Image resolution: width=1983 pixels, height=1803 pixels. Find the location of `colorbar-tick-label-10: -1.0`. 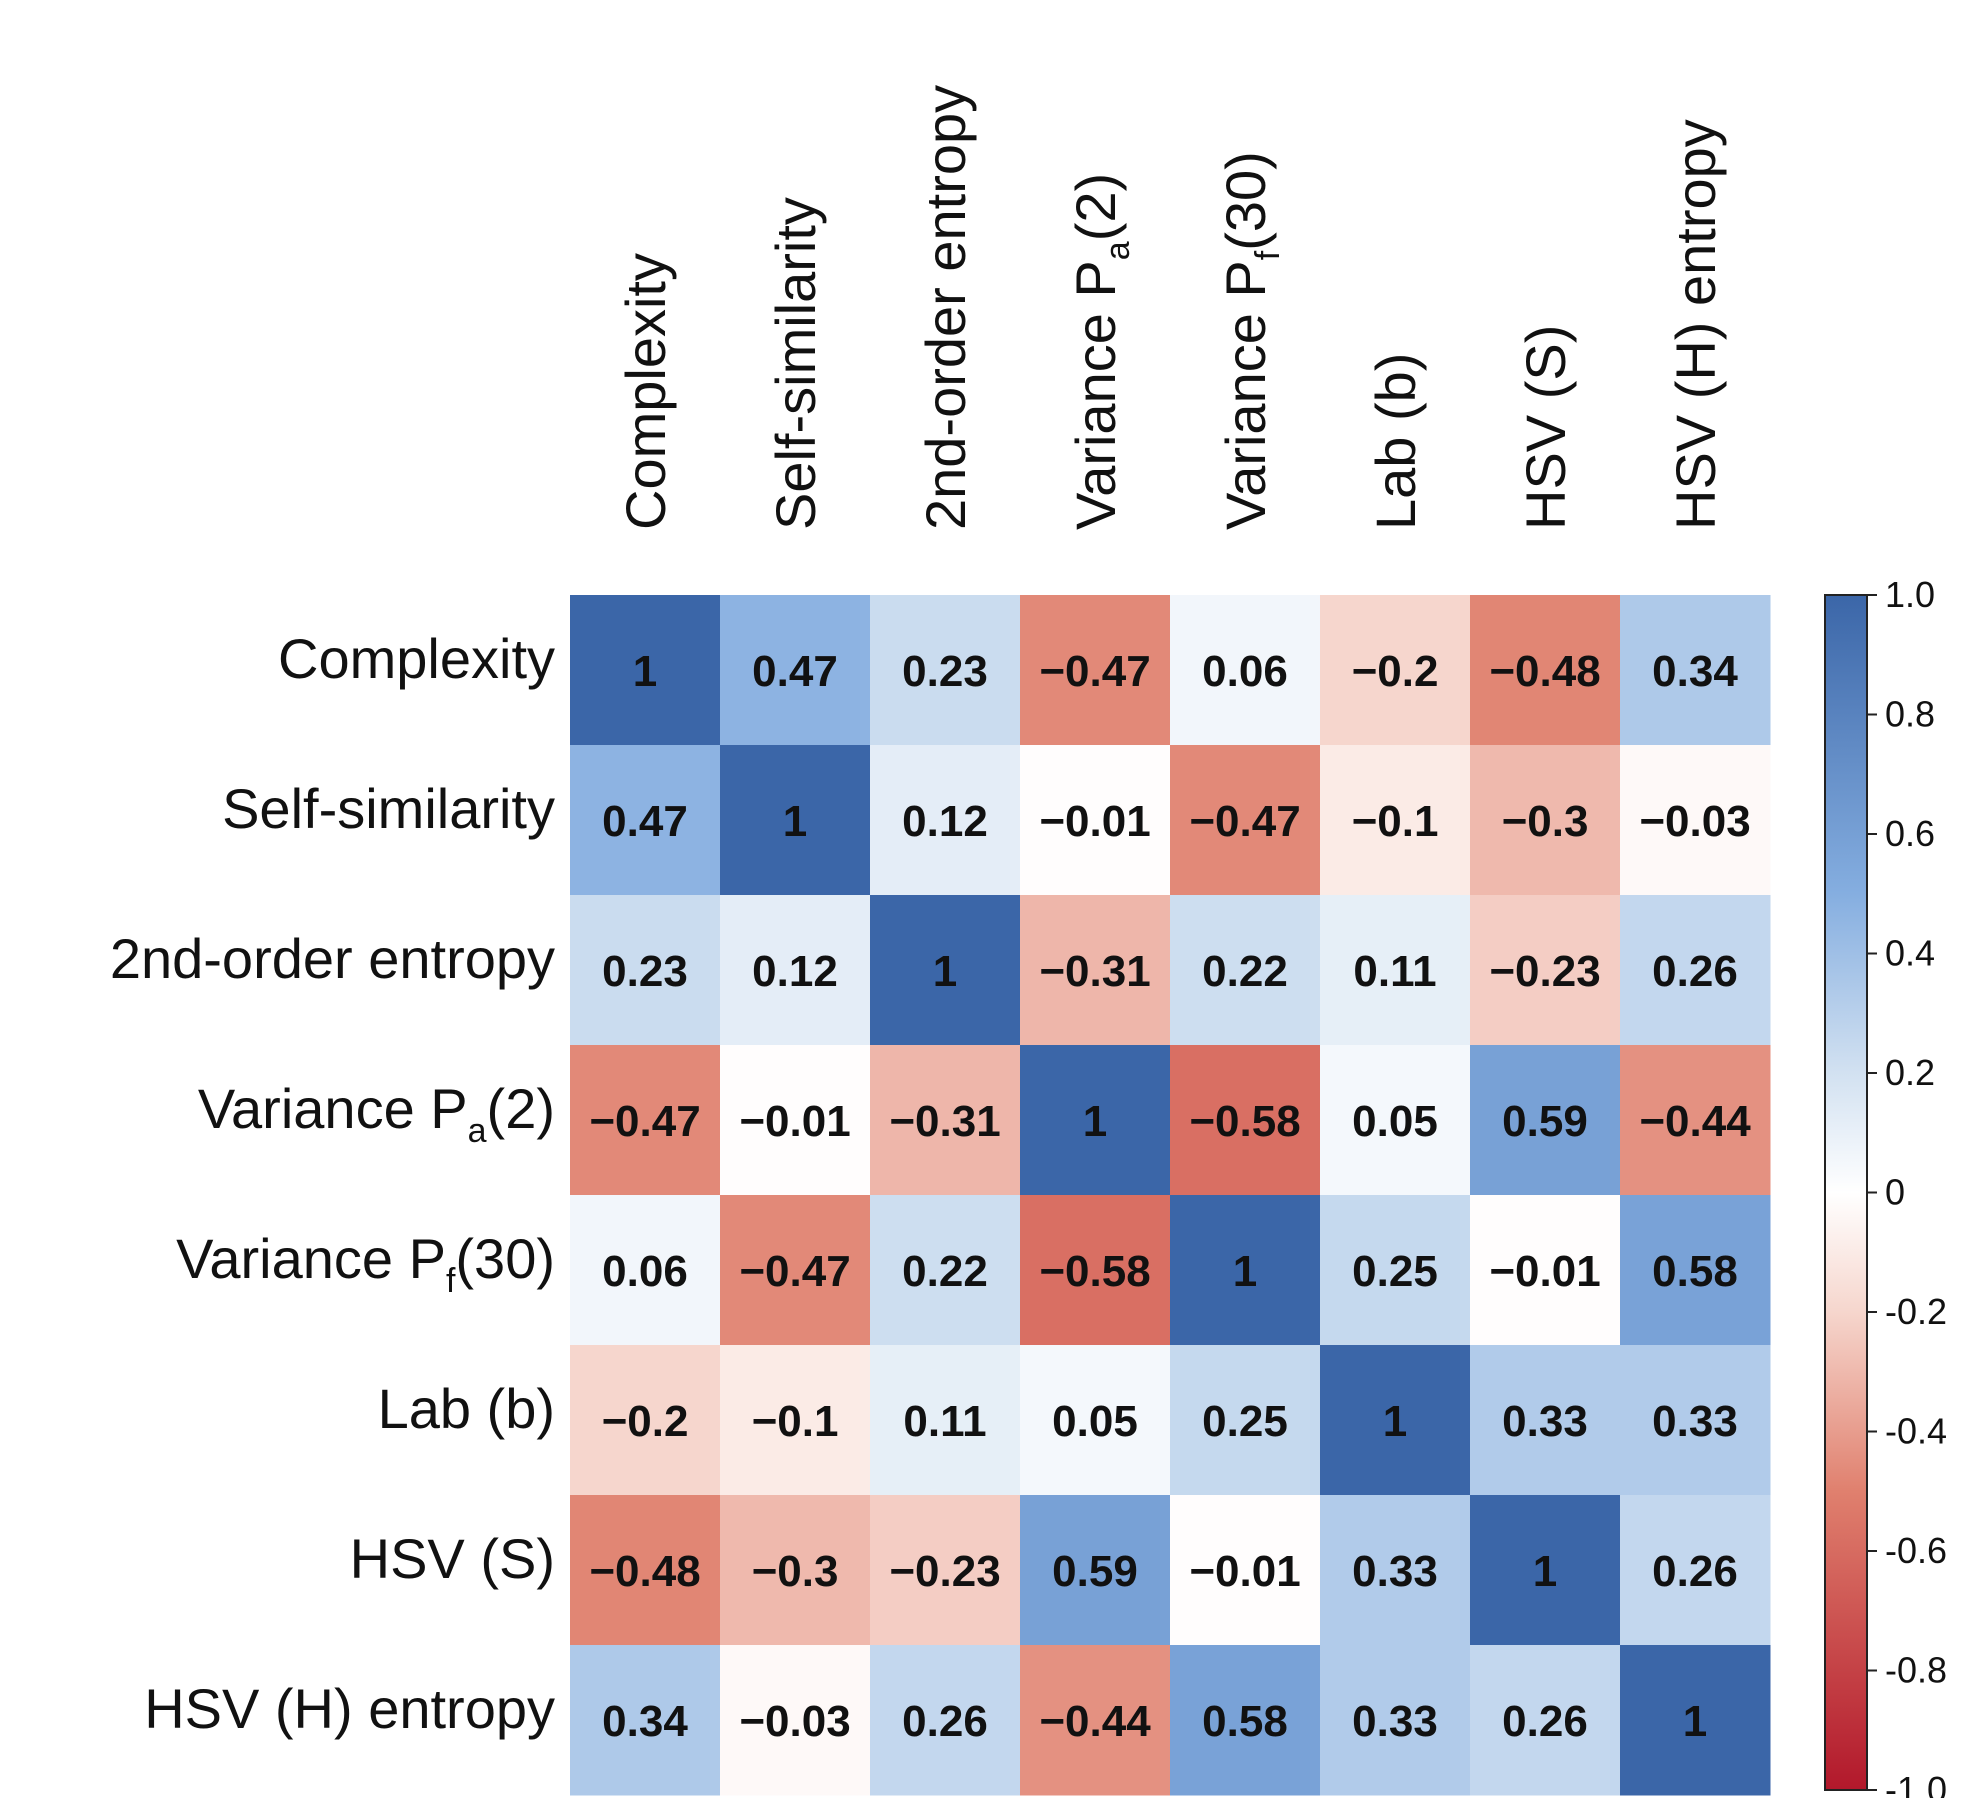

colorbar-tick-label-10: -1.0 is located at coordinates (1916, 1783).